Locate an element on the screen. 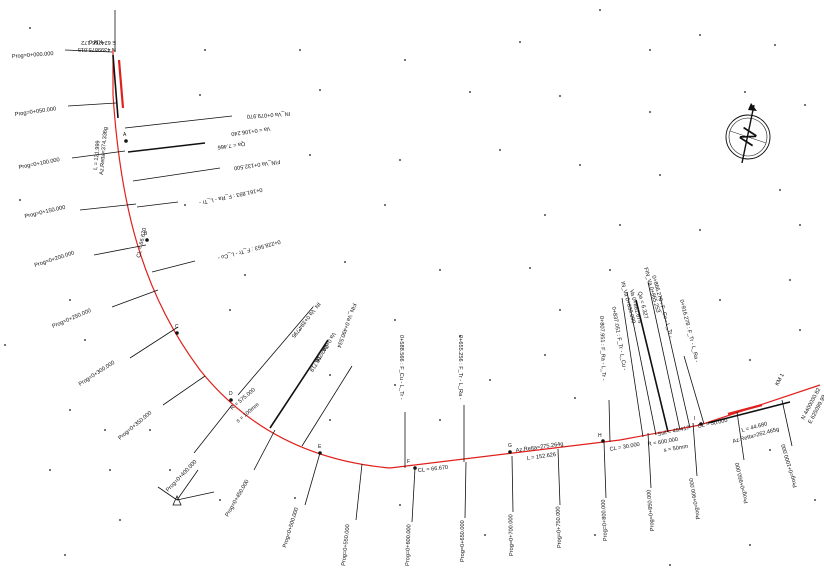 The image size is (824, 571). station-label: Prog=0+250.000 is located at coordinates (71, 319).